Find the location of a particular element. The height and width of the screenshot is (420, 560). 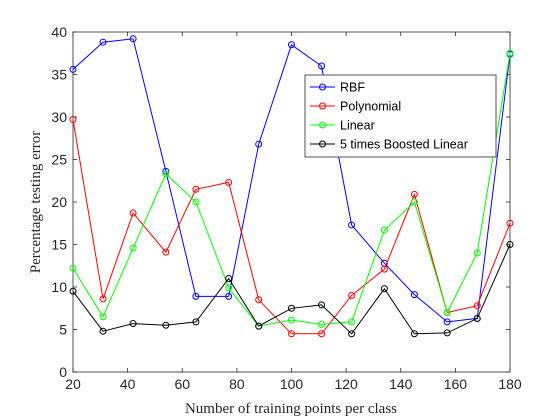

legend-label: RBF is located at coordinates (352, 88).